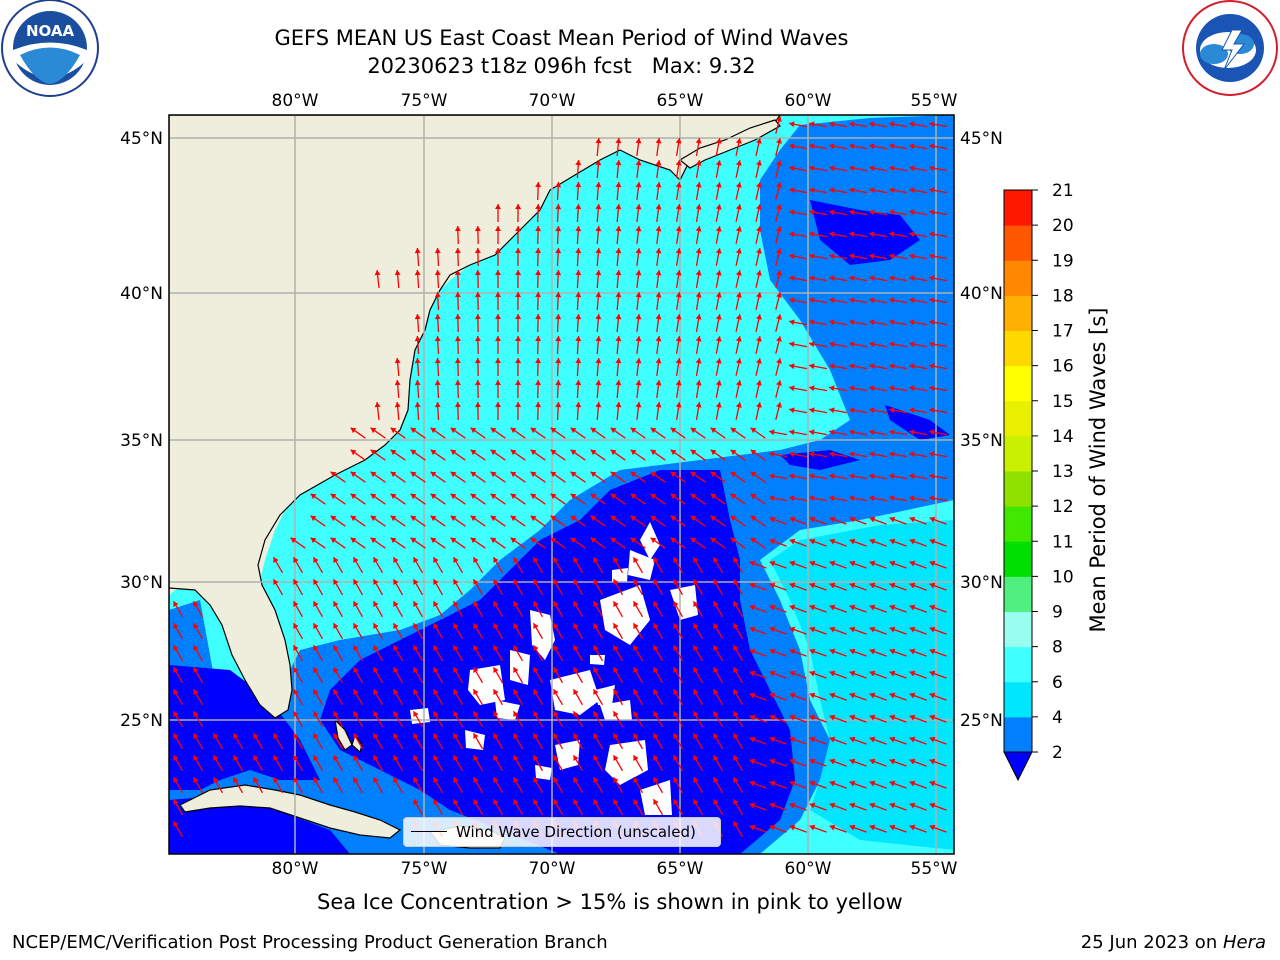 This screenshot has height=960, width=1280. I want to click on lat-tick-right-45n: 45°N, so click(981, 139).